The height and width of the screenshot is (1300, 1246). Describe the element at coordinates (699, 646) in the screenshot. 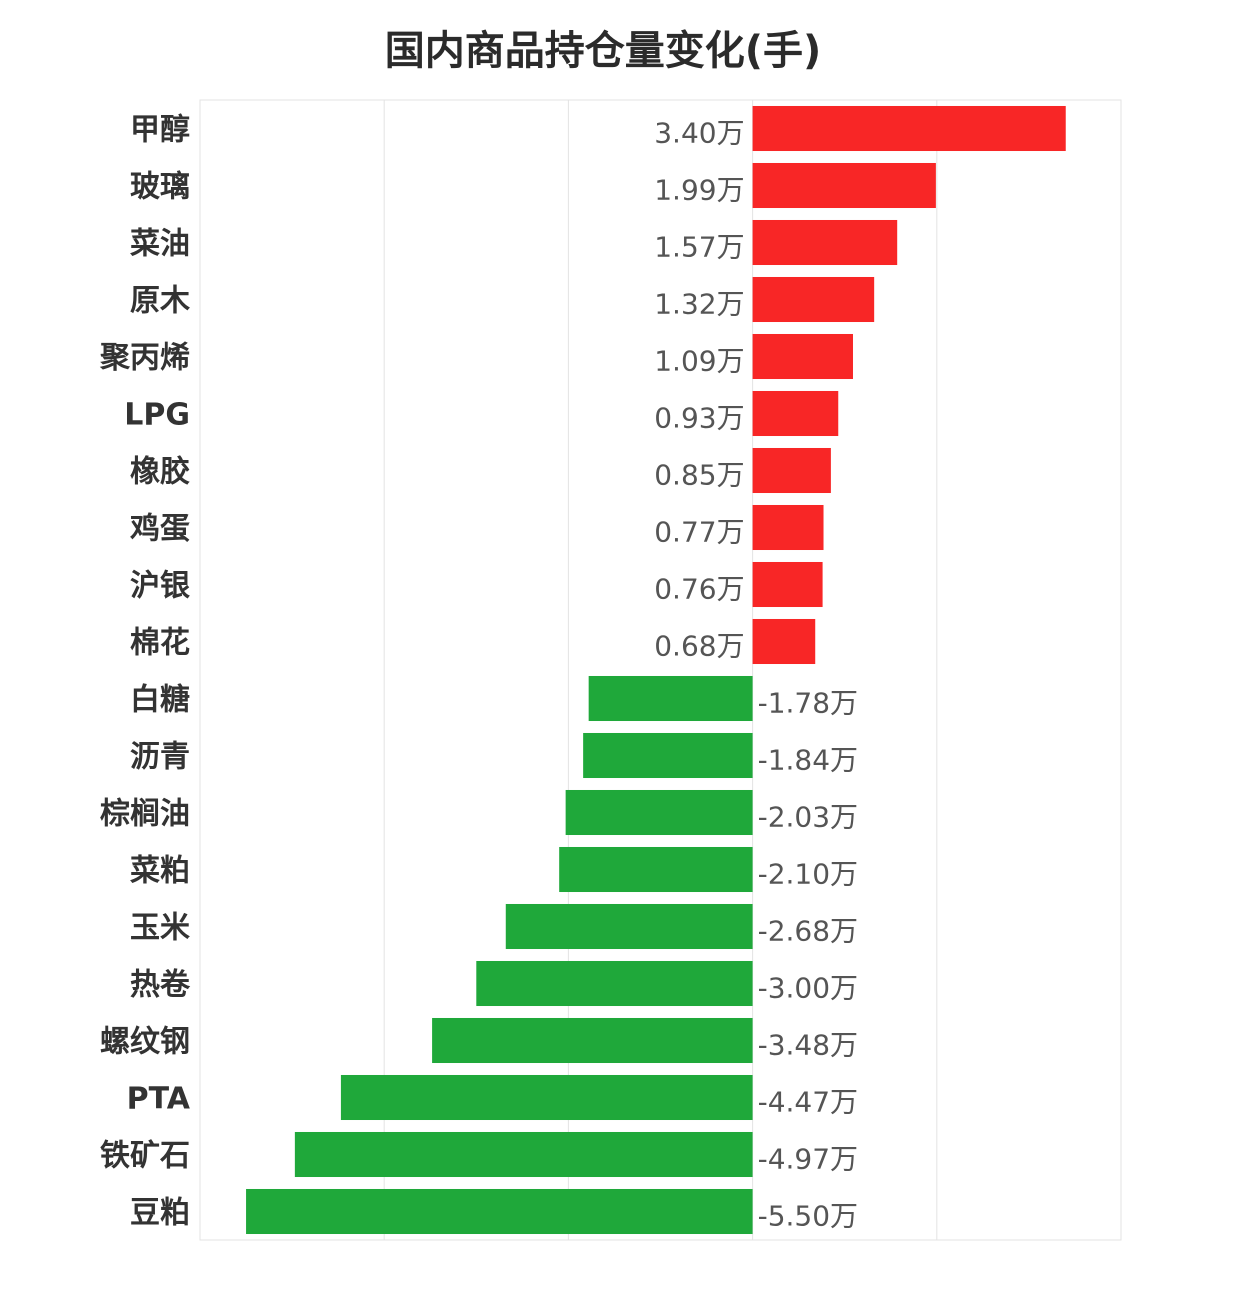

I see `value-label: 0.68万` at that location.